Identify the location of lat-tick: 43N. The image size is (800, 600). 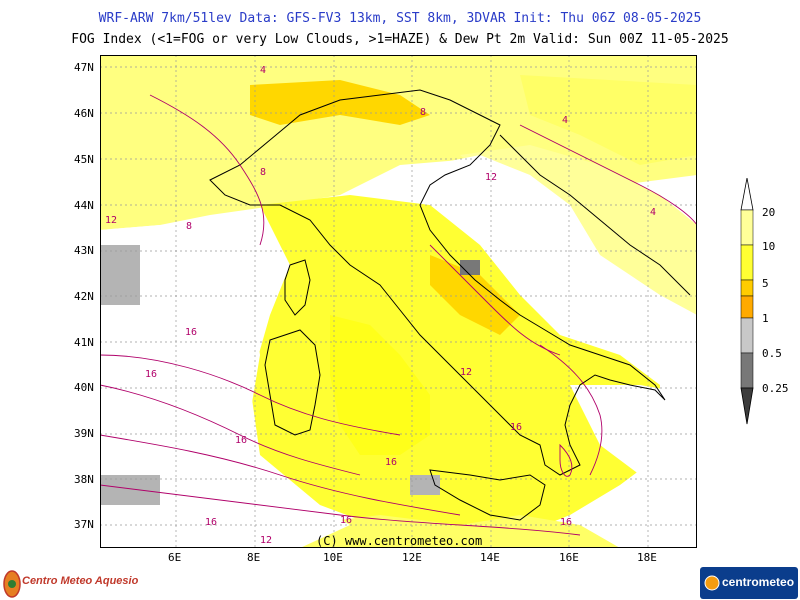
(84, 250).